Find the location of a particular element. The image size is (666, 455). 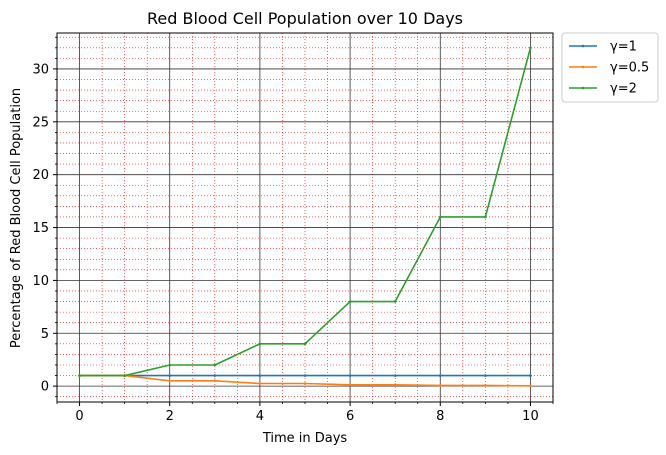

legend-label: γ=2 is located at coordinates (623, 89).